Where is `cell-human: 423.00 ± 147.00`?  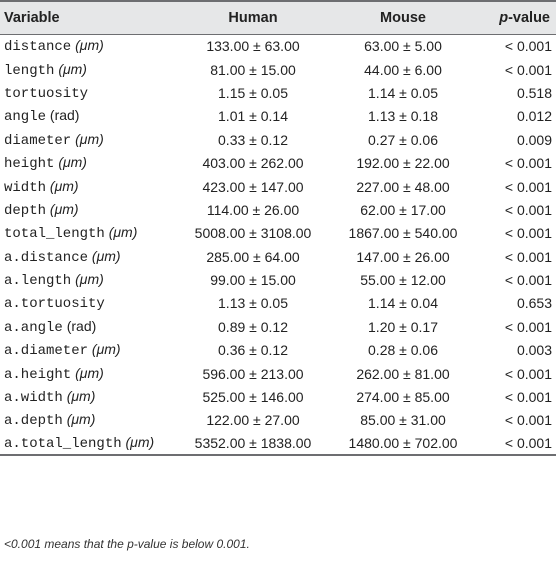
cell-human: 423.00 ± 147.00 is located at coordinates (253, 186).